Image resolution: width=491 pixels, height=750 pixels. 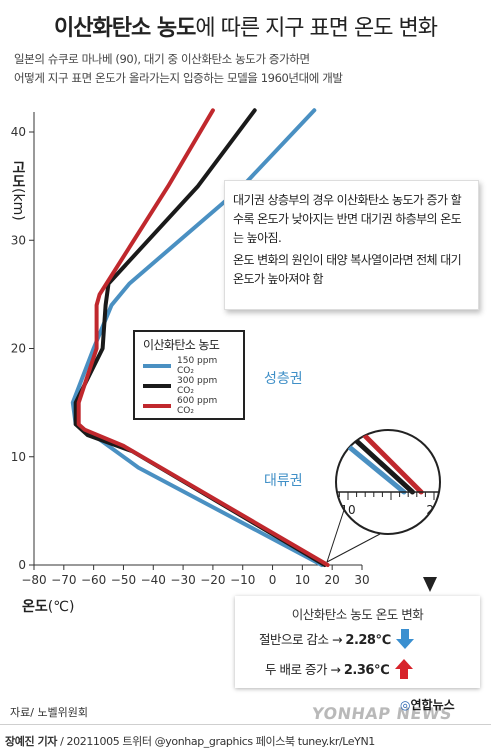 I want to click on credit-author: 장예진 기자, so click(x=31, y=741).